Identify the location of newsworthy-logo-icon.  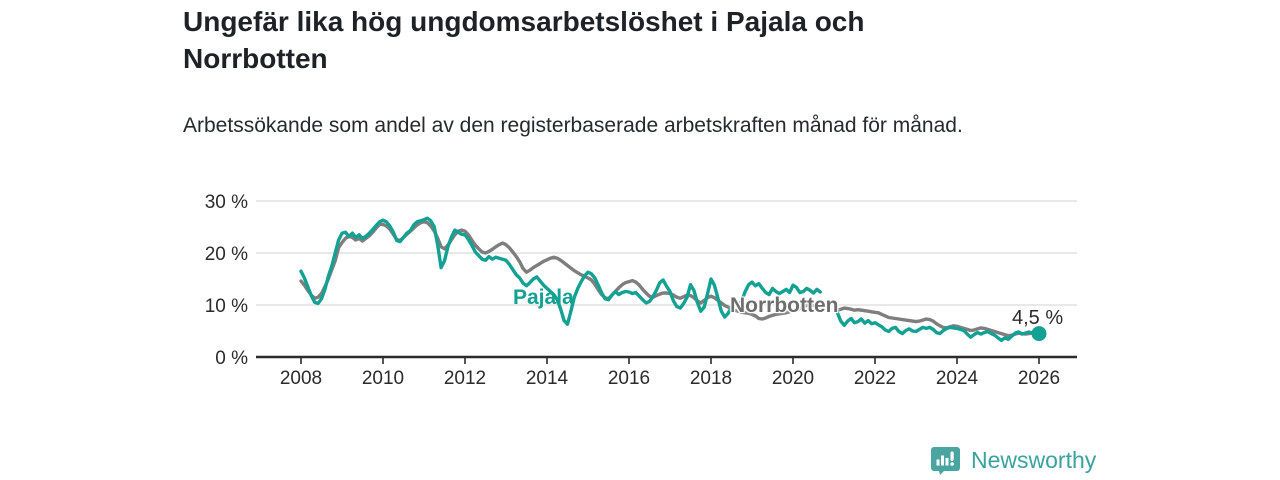
(945, 461).